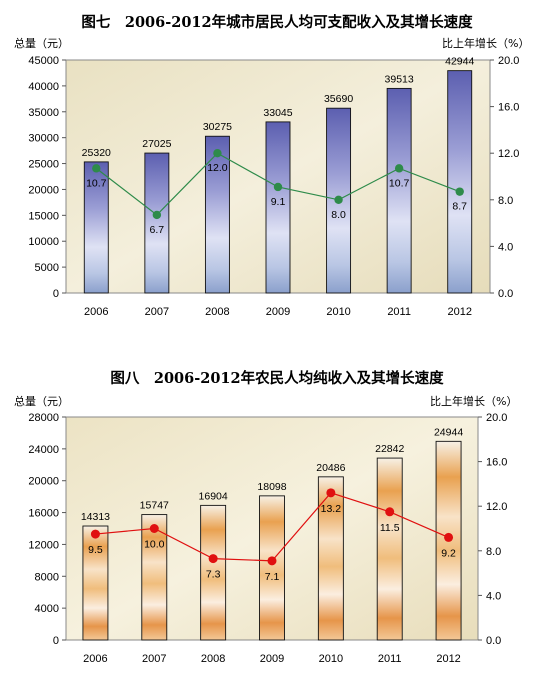 Image resolution: width=554 pixels, height=682 pixels. What do you see at coordinates (95, 550) in the screenshot?
I see `growth-value-label: 9.5` at bounding box center [95, 550].